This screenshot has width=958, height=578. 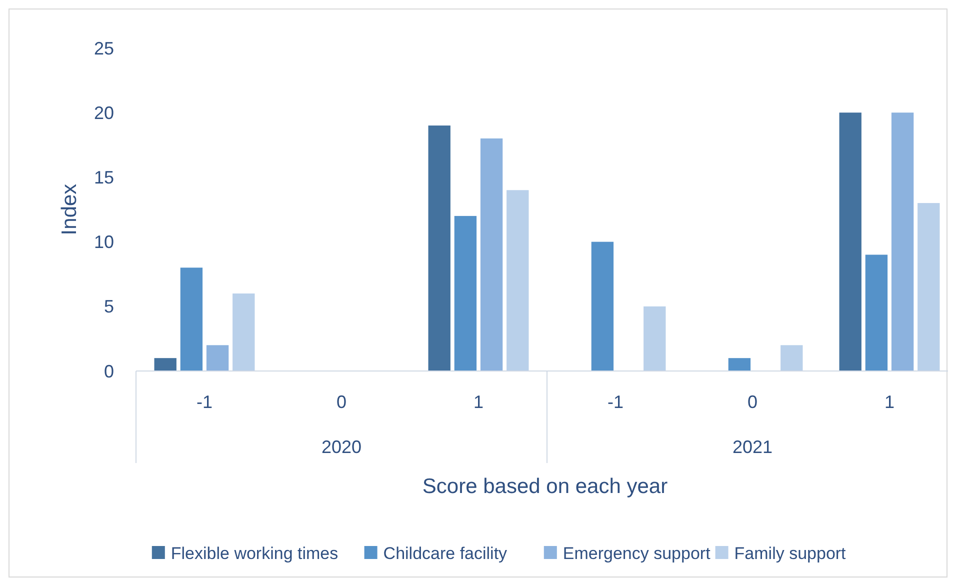 What do you see at coordinates (636, 553) in the screenshot?
I see `legend-label: Emergency support` at bounding box center [636, 553].